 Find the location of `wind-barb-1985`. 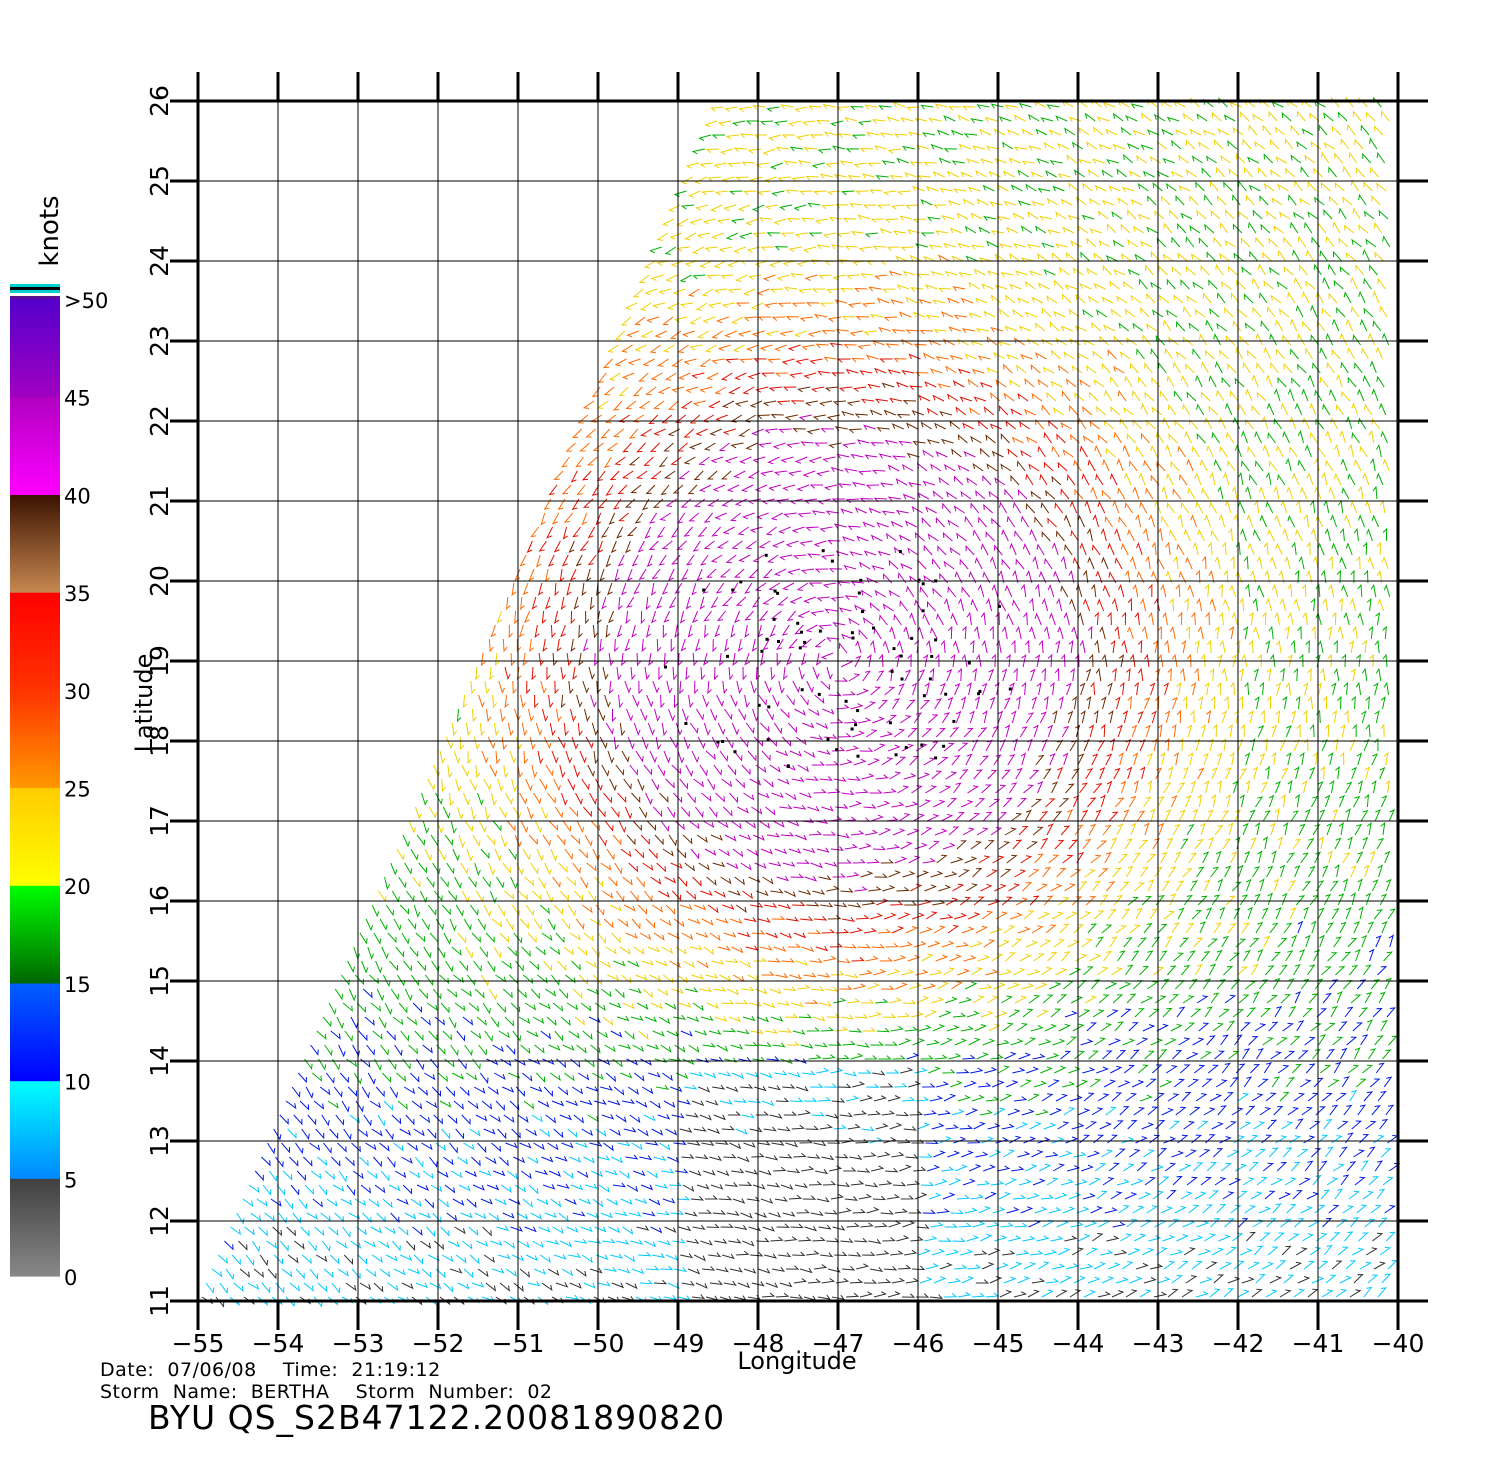

wind-barb-1985 is located at coordinates (1121, 956).